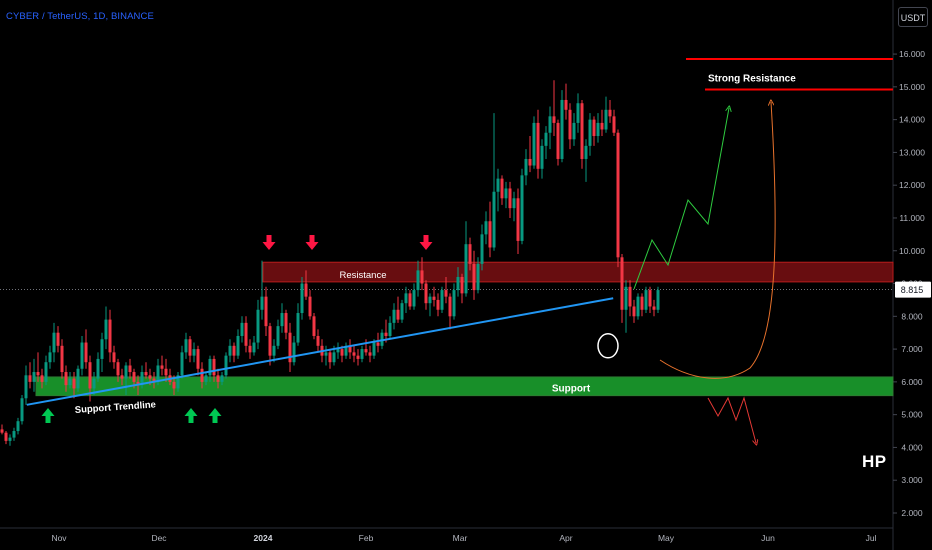 The image size is (932, 550). Describe the element at coordinates (913, 17) in the screenshot. I see `currency-unit-badge: USDT` at that location.